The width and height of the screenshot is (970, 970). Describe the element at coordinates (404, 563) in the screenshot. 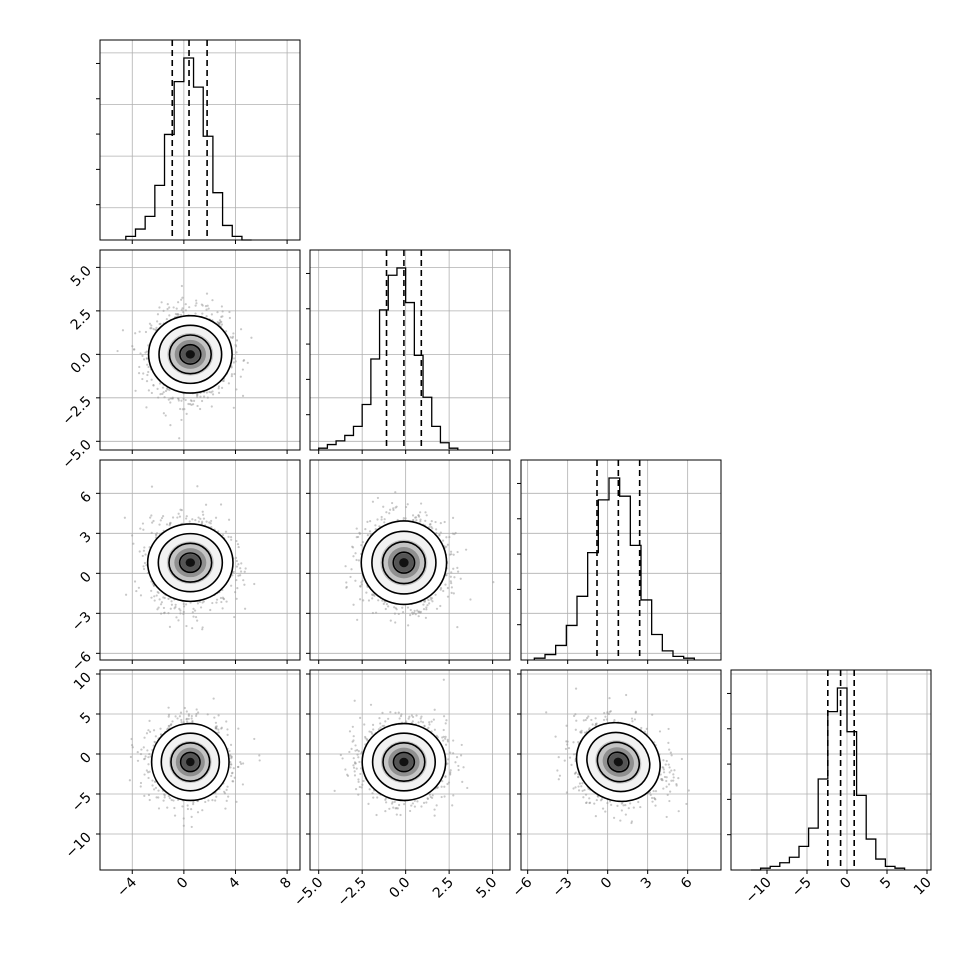

I see `contour-line` at that location.